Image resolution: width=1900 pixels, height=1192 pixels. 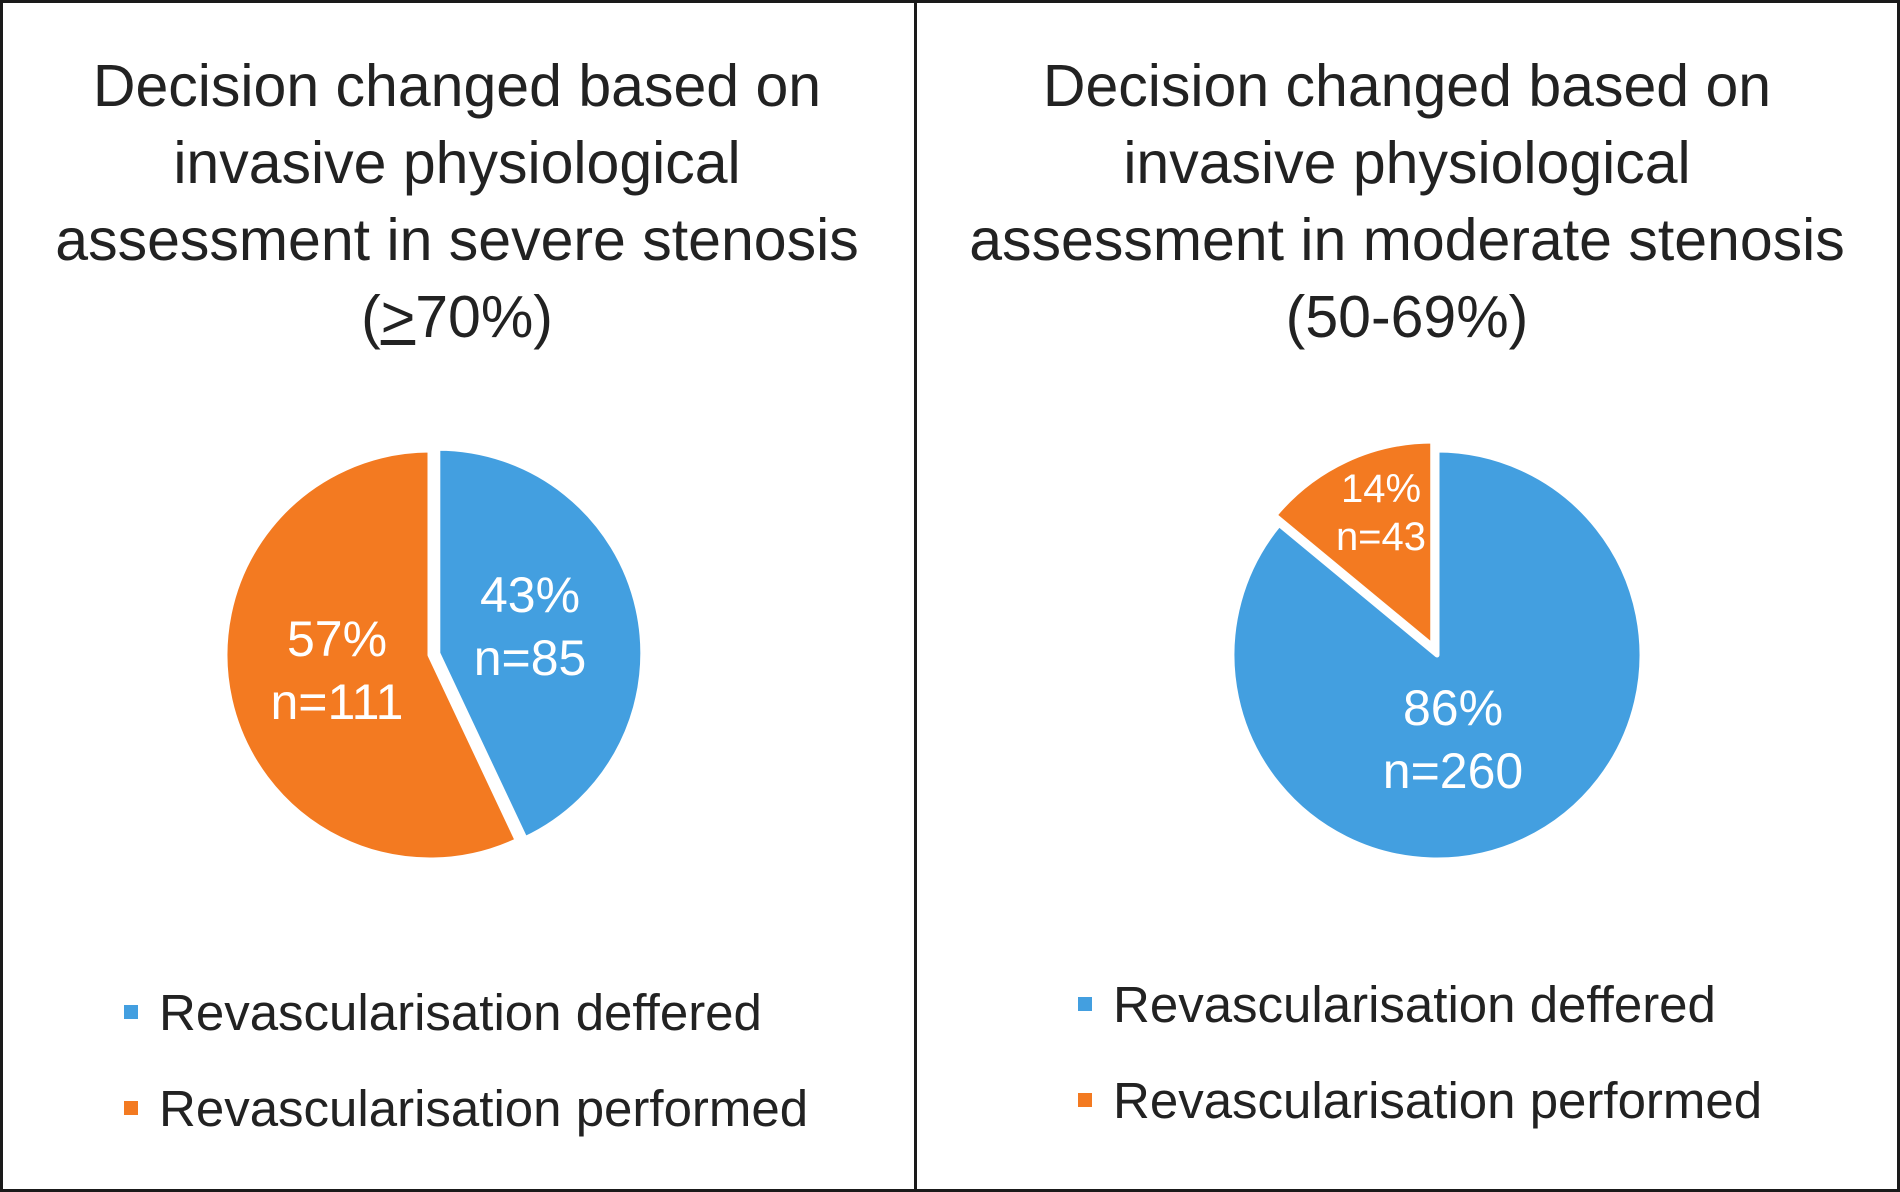 What do you see at coordinates (530, 658) in the screenshot?
I see `slice-count-label: n=85` at bounding box center [530, 658].